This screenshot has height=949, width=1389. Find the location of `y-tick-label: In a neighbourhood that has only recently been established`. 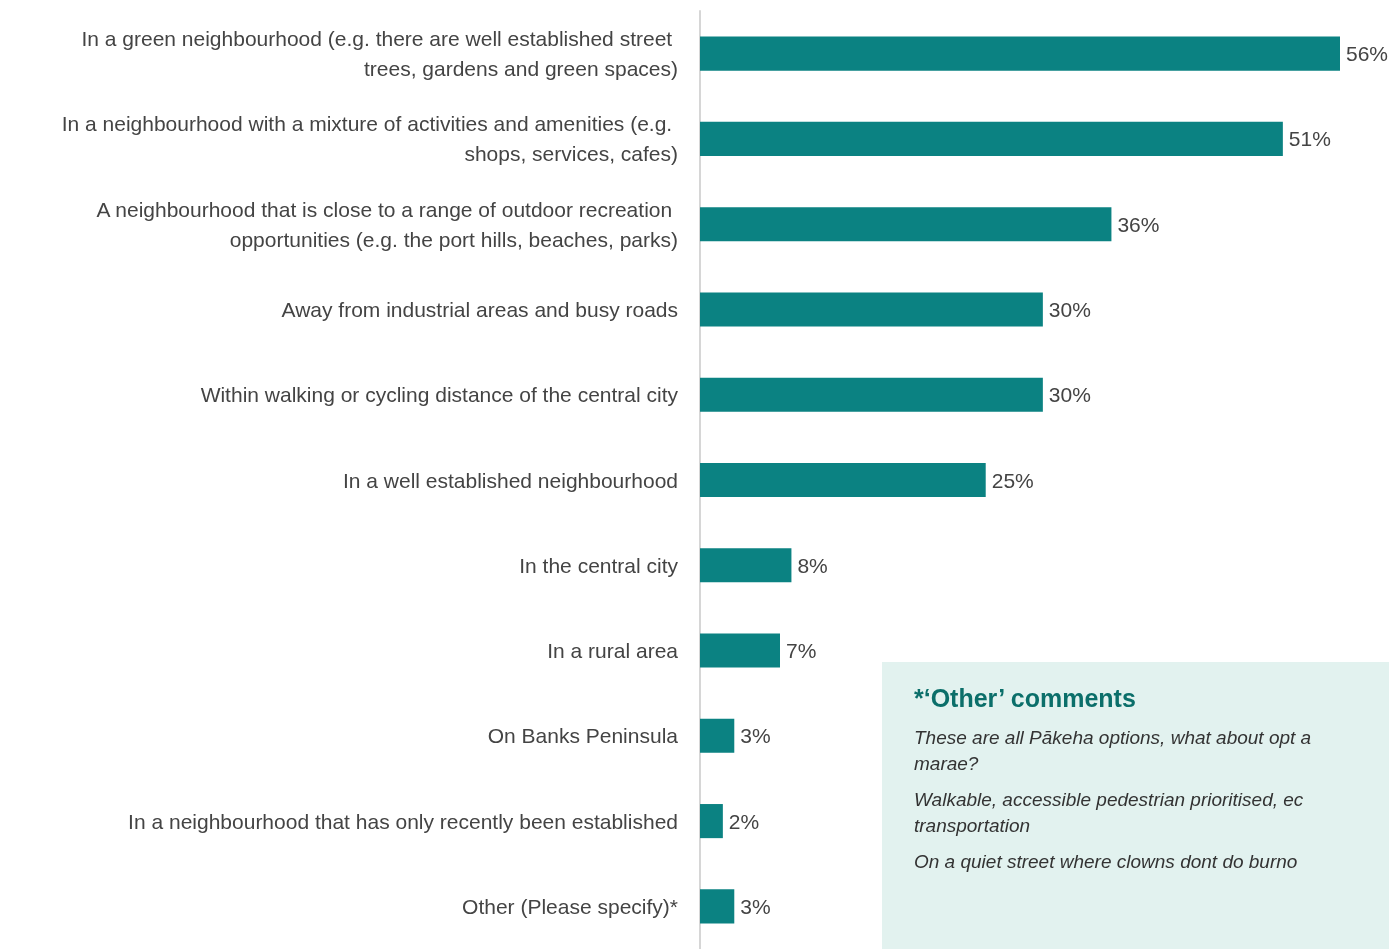

y-tick-label: In a neighbourhood that has only recently been established is located at coordinates (403, 821).